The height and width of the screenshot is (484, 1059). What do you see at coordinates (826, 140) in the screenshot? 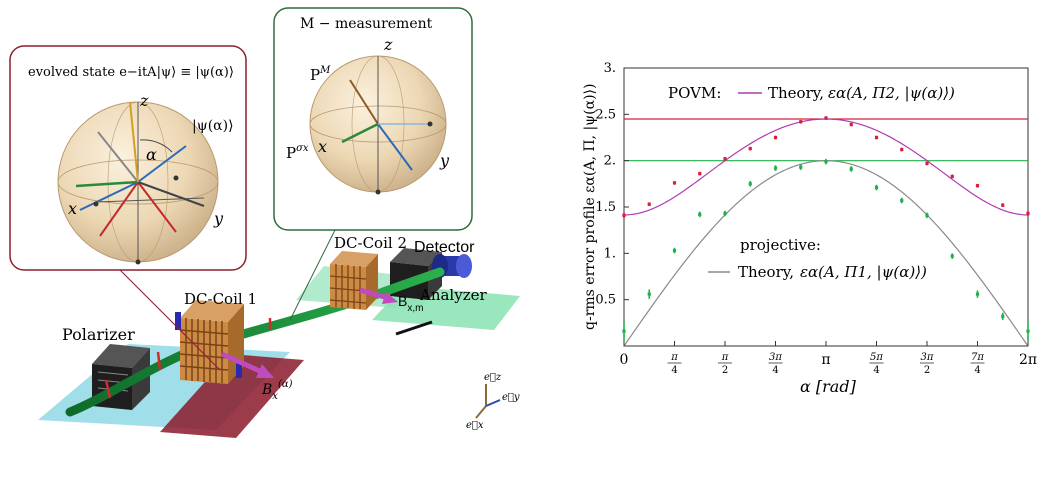
I see `reference-lines` at bounding box center [826, 140].